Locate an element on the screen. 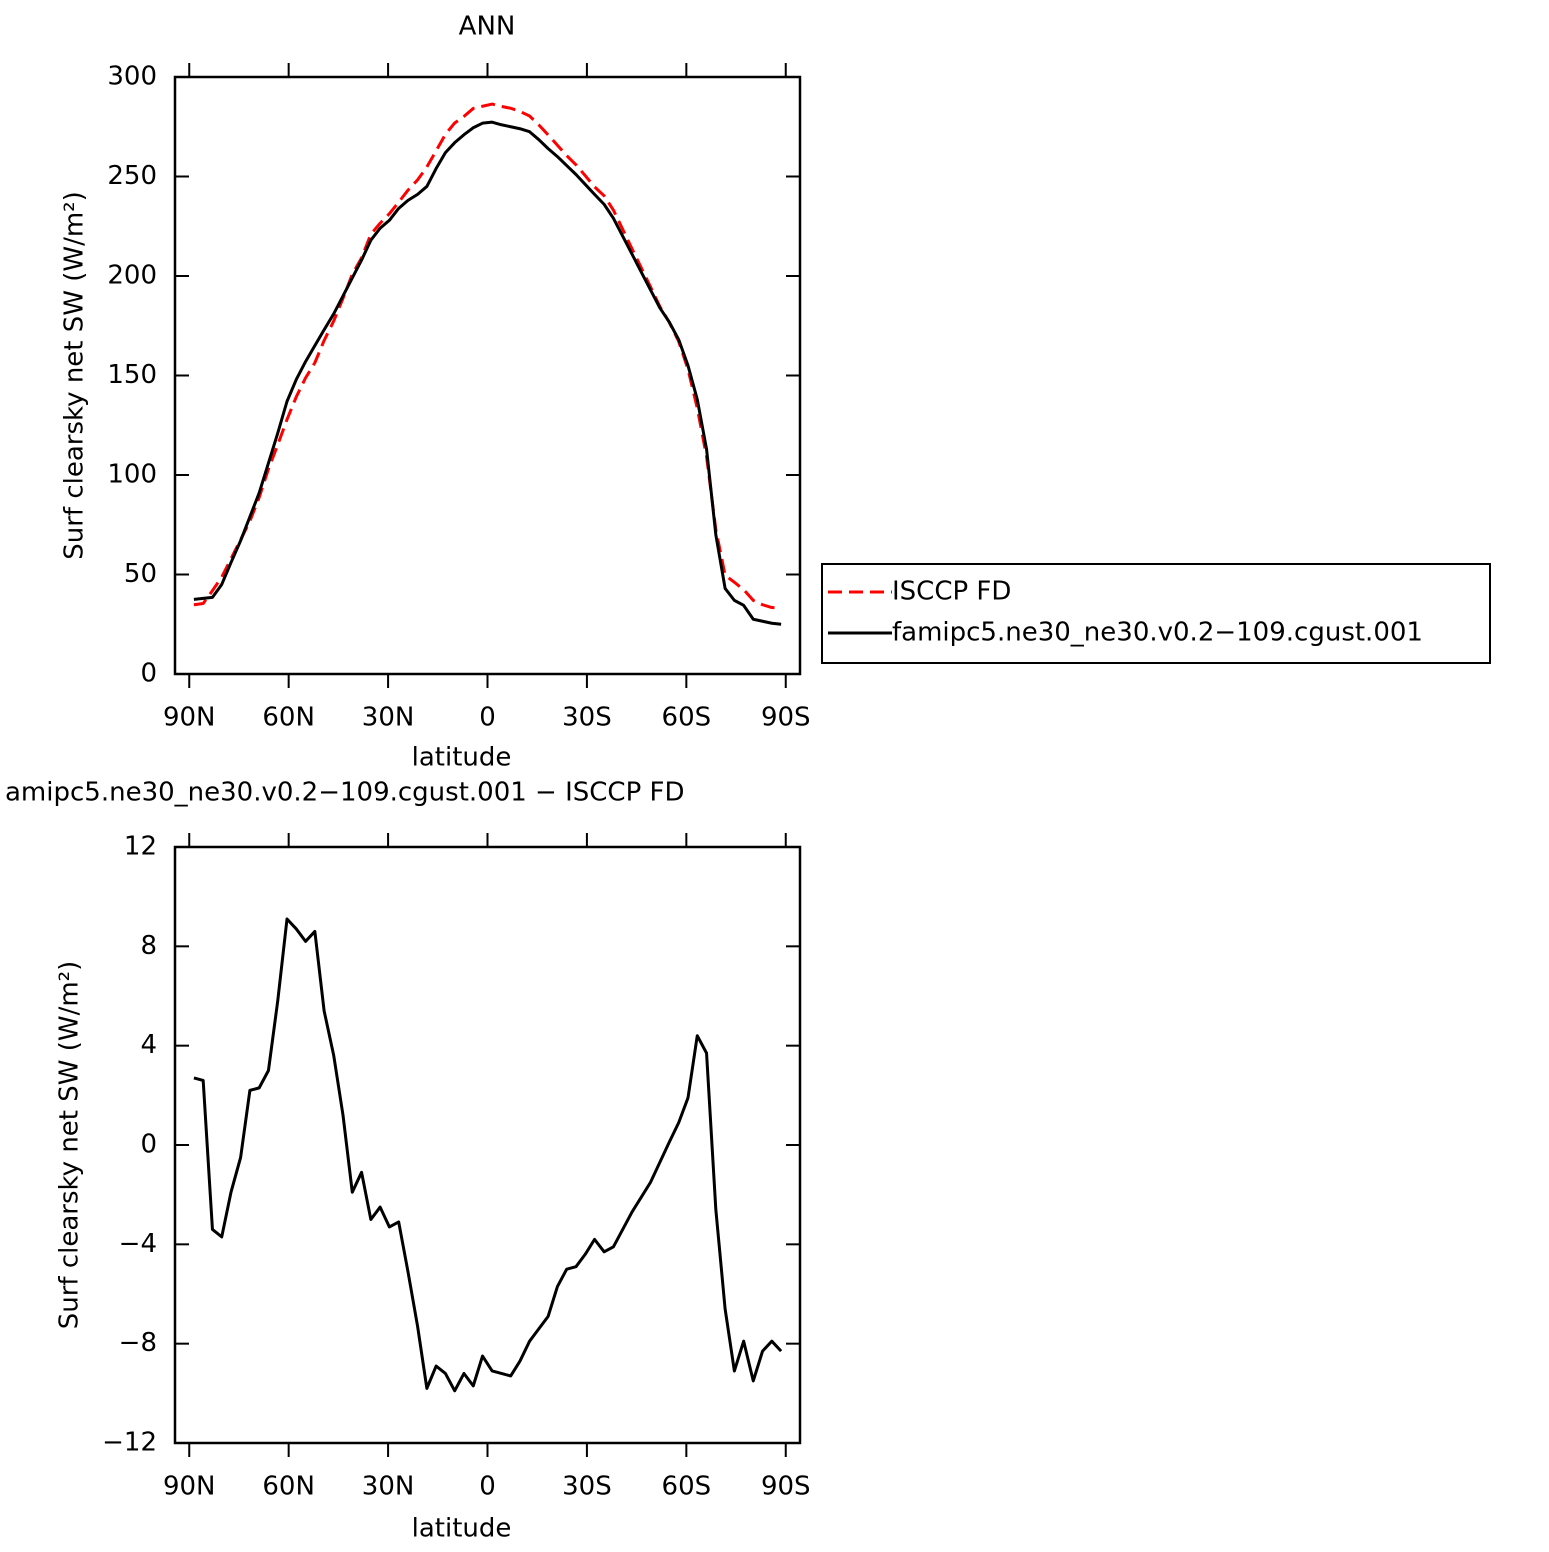 Image resolution: width=1549 pixels, height=1552 pixels. y-tick-label: 12 is located at coordinates (140, 847).